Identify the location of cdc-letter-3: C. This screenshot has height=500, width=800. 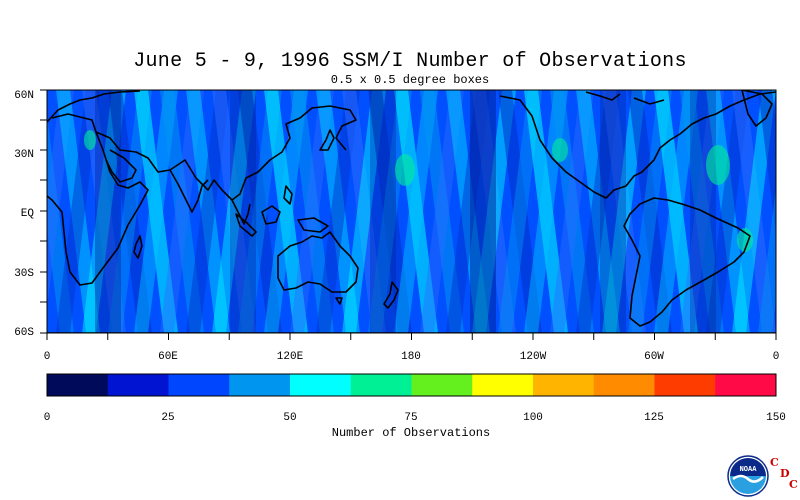
(793, 484).